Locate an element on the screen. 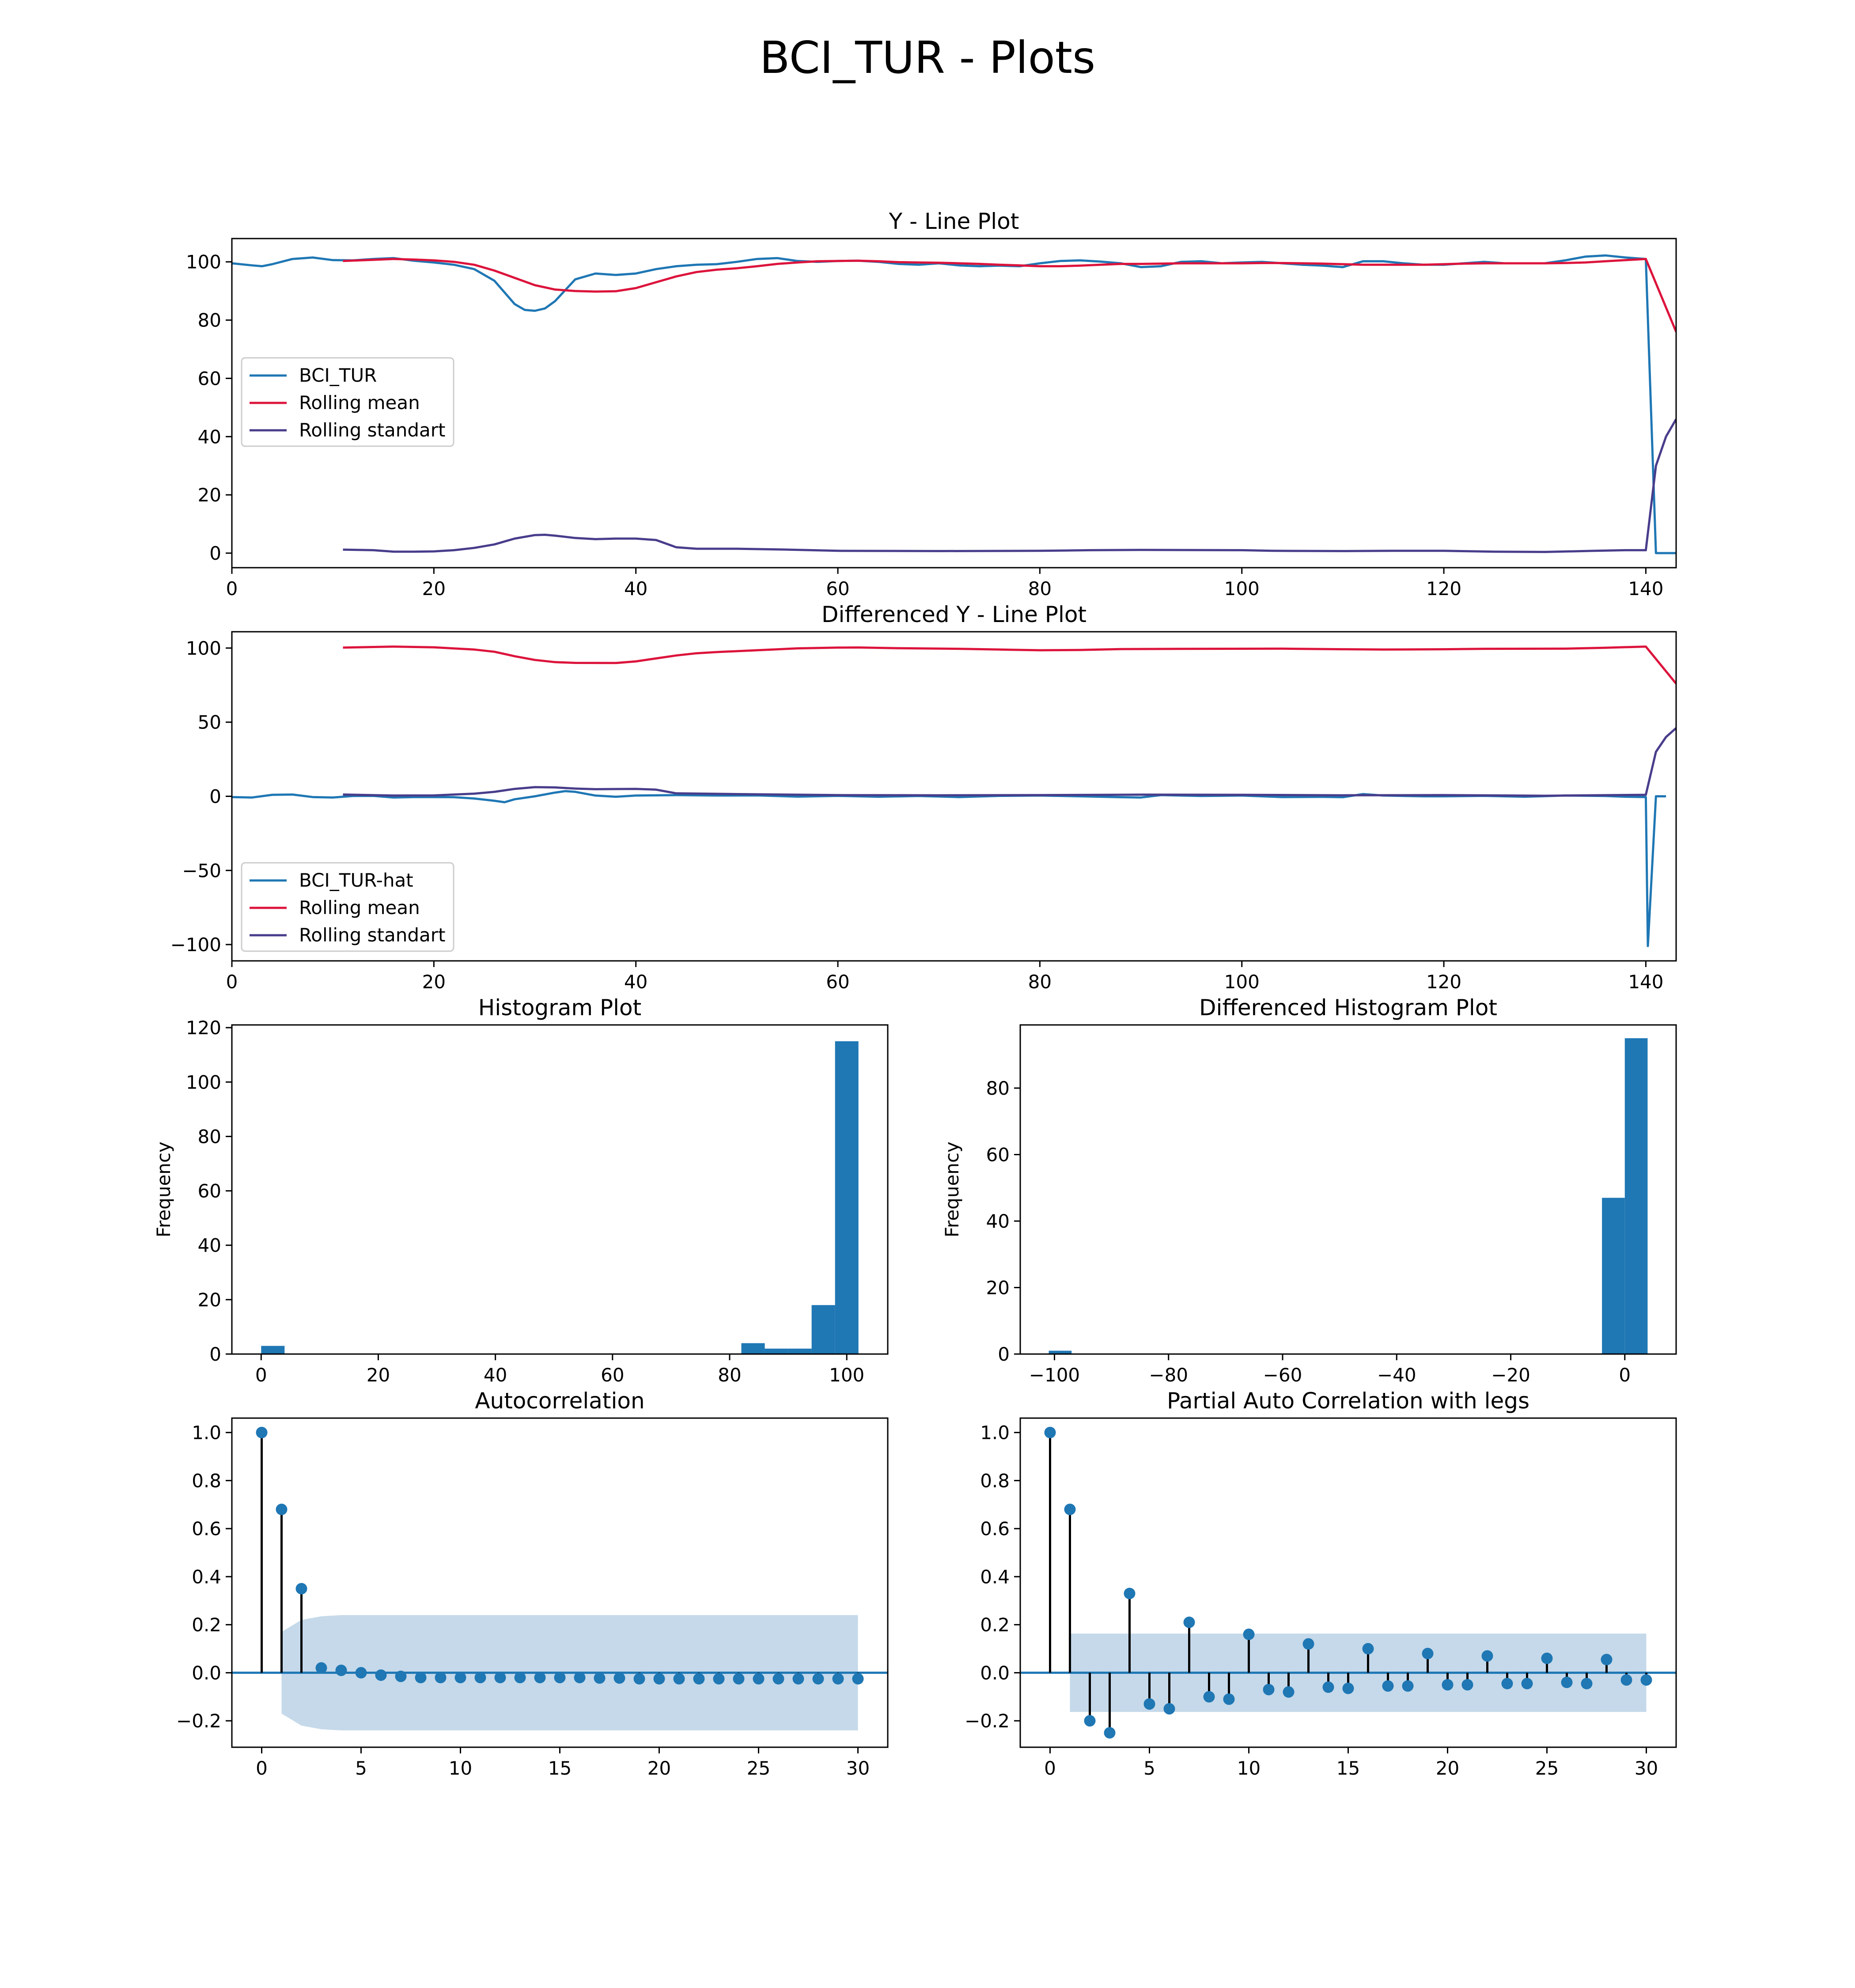 The height and width of the screenshot is (1988, 1855). hist-ytick-label: 80 is located at coordinates (209, 1136).